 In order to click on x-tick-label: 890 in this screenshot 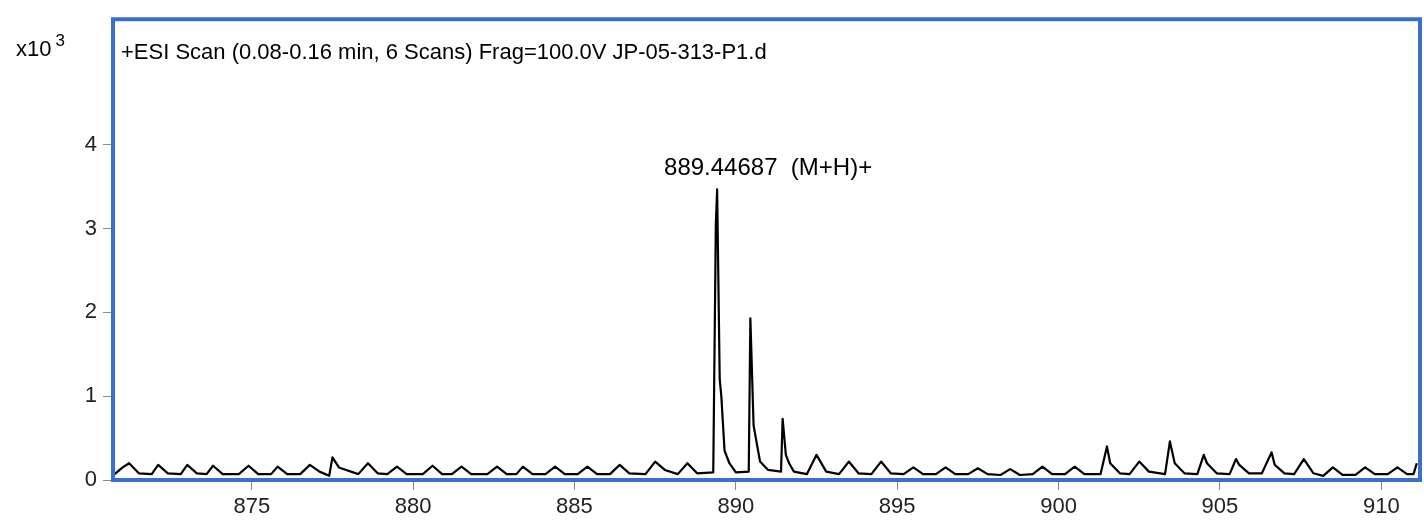, I will do `click(736, 506)`.